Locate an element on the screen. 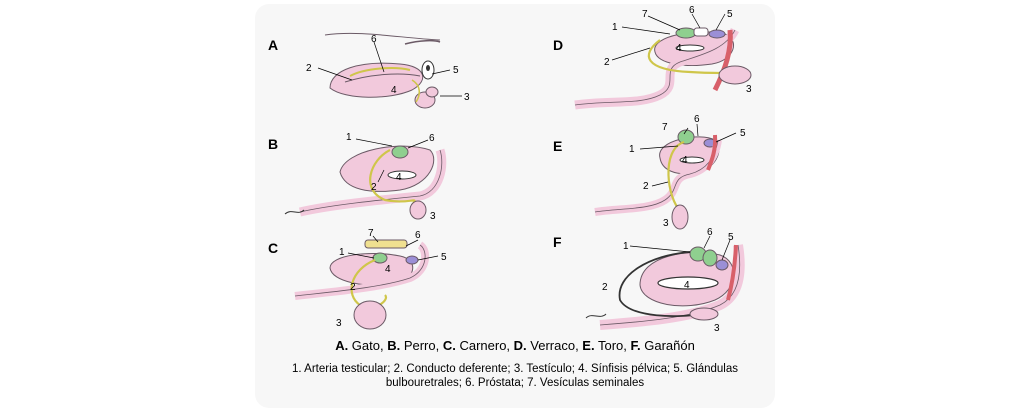 The height and width of the screenshot is (414, 1030). panel-b: B 1 6 4 2 3 is located at coordinates (357, 177).